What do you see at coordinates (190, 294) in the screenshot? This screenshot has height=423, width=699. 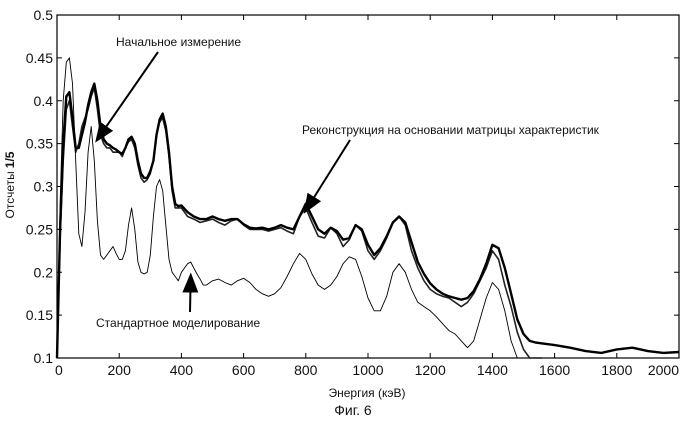 I see `annotation-arrow-standard-modeling` at bounding box center [190, 294].